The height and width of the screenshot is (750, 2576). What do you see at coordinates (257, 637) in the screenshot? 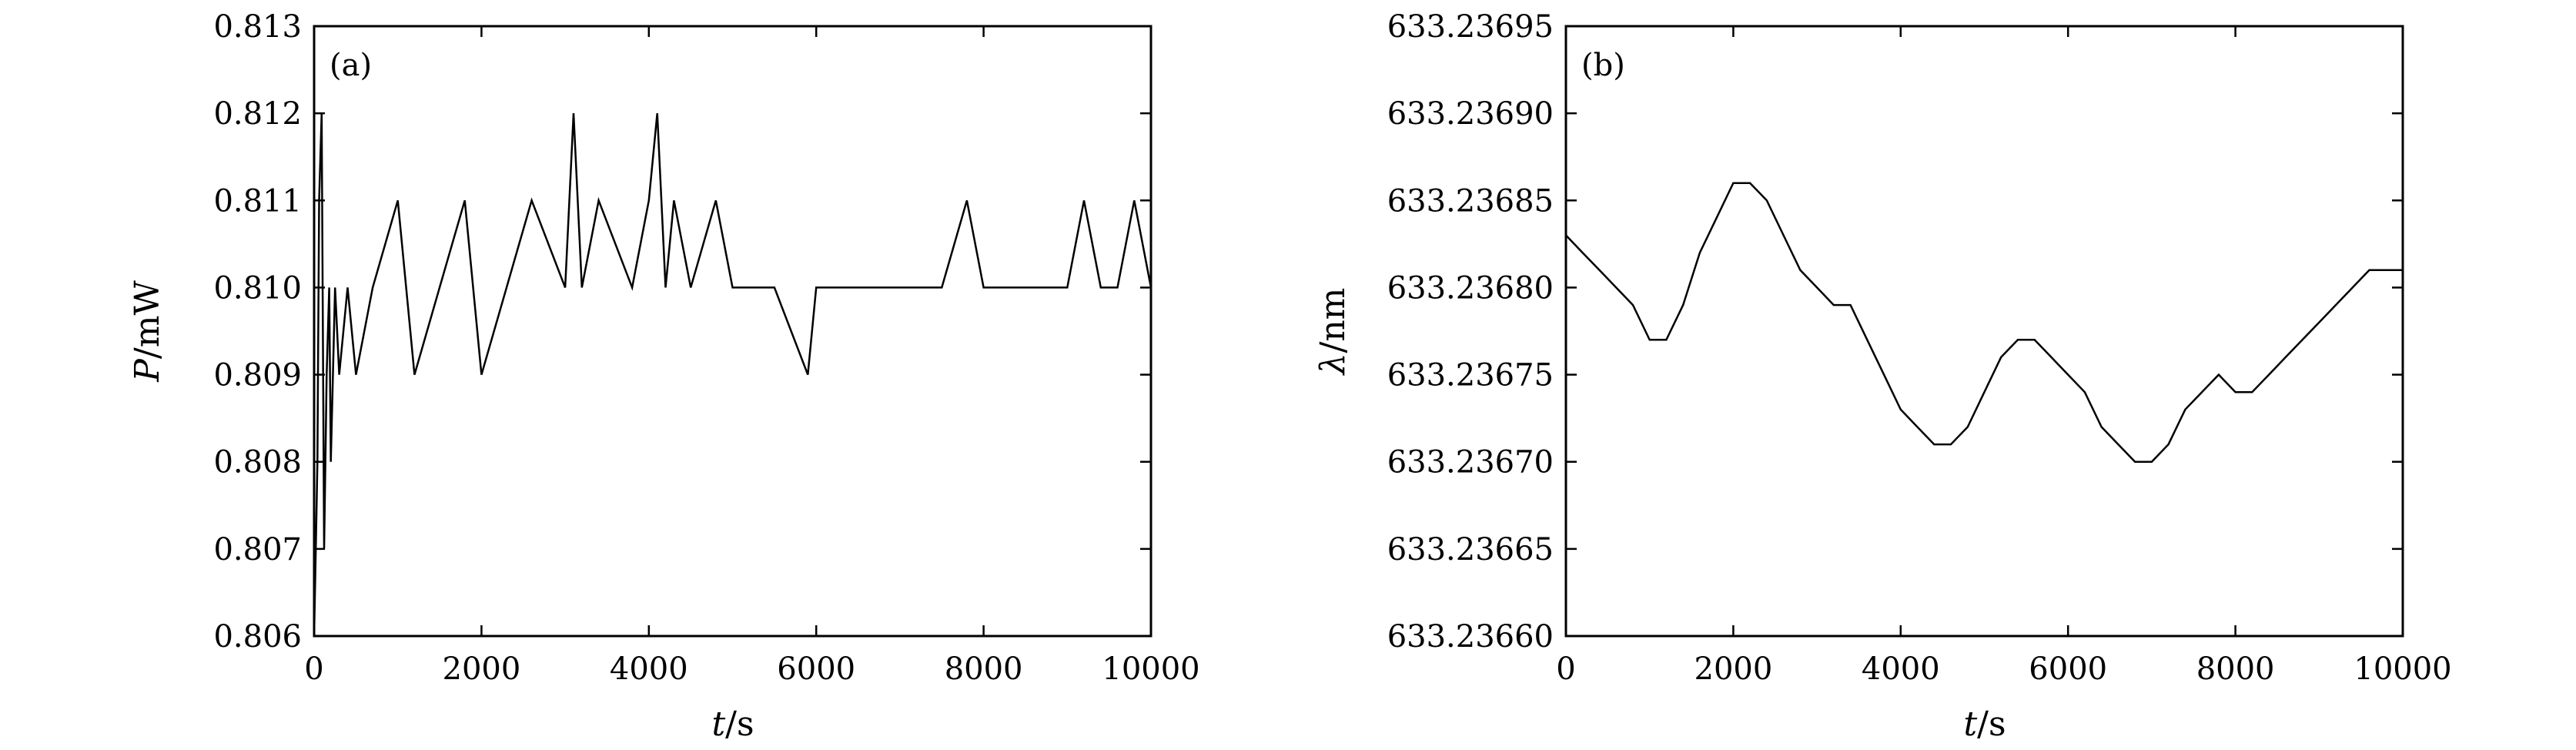
I see `y-tick-label: 0.806` at bounding box center [257, 637].